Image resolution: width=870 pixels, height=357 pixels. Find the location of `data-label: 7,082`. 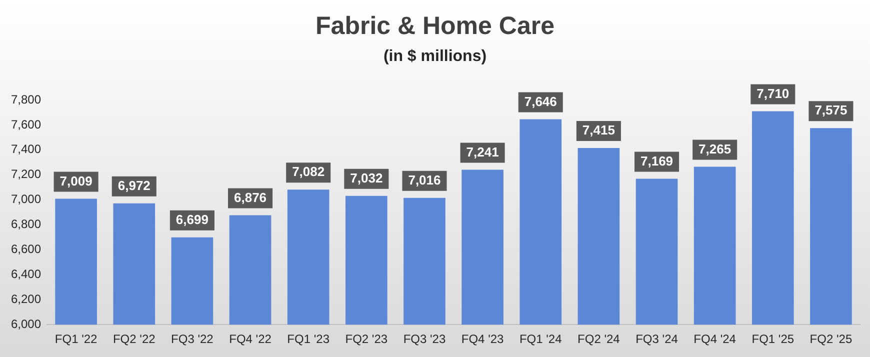

data-label: 7,082 is located at coordinates (308, 172).